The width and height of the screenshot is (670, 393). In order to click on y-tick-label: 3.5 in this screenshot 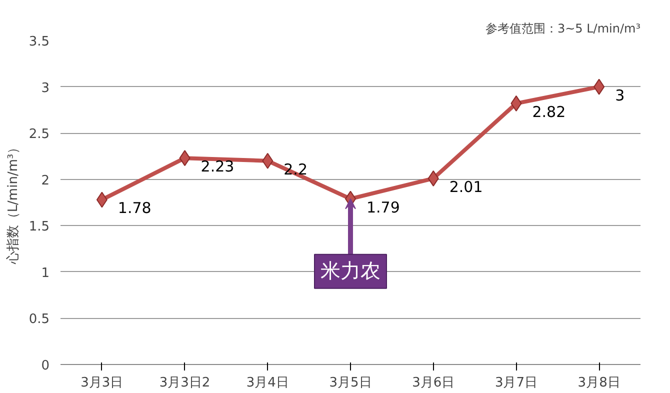, I will do `click(39, 42)`.